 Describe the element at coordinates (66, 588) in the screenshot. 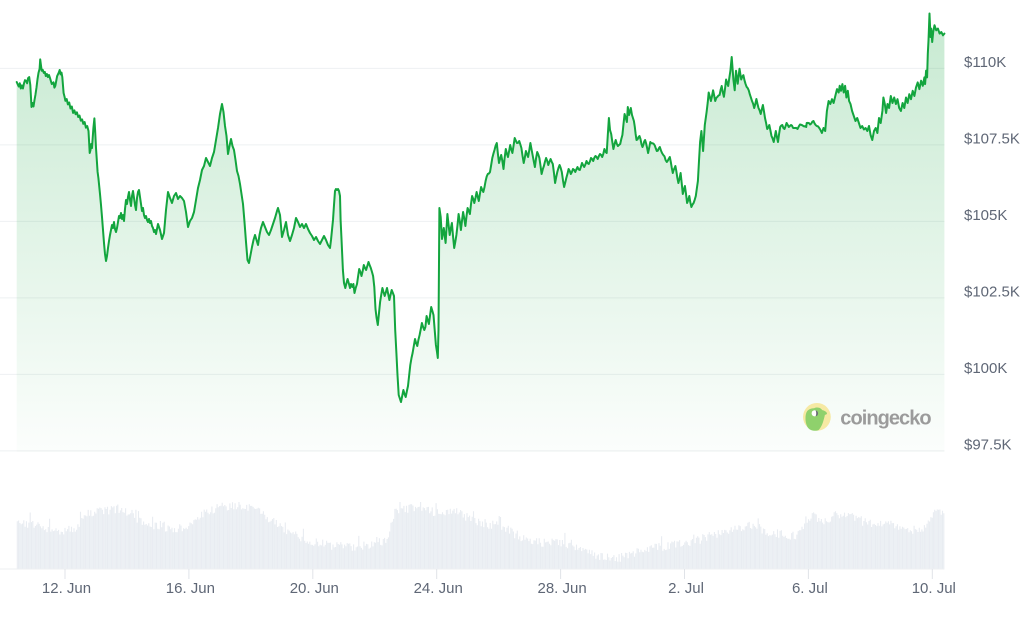

I see `svg-text: 12. Jun` at that location.